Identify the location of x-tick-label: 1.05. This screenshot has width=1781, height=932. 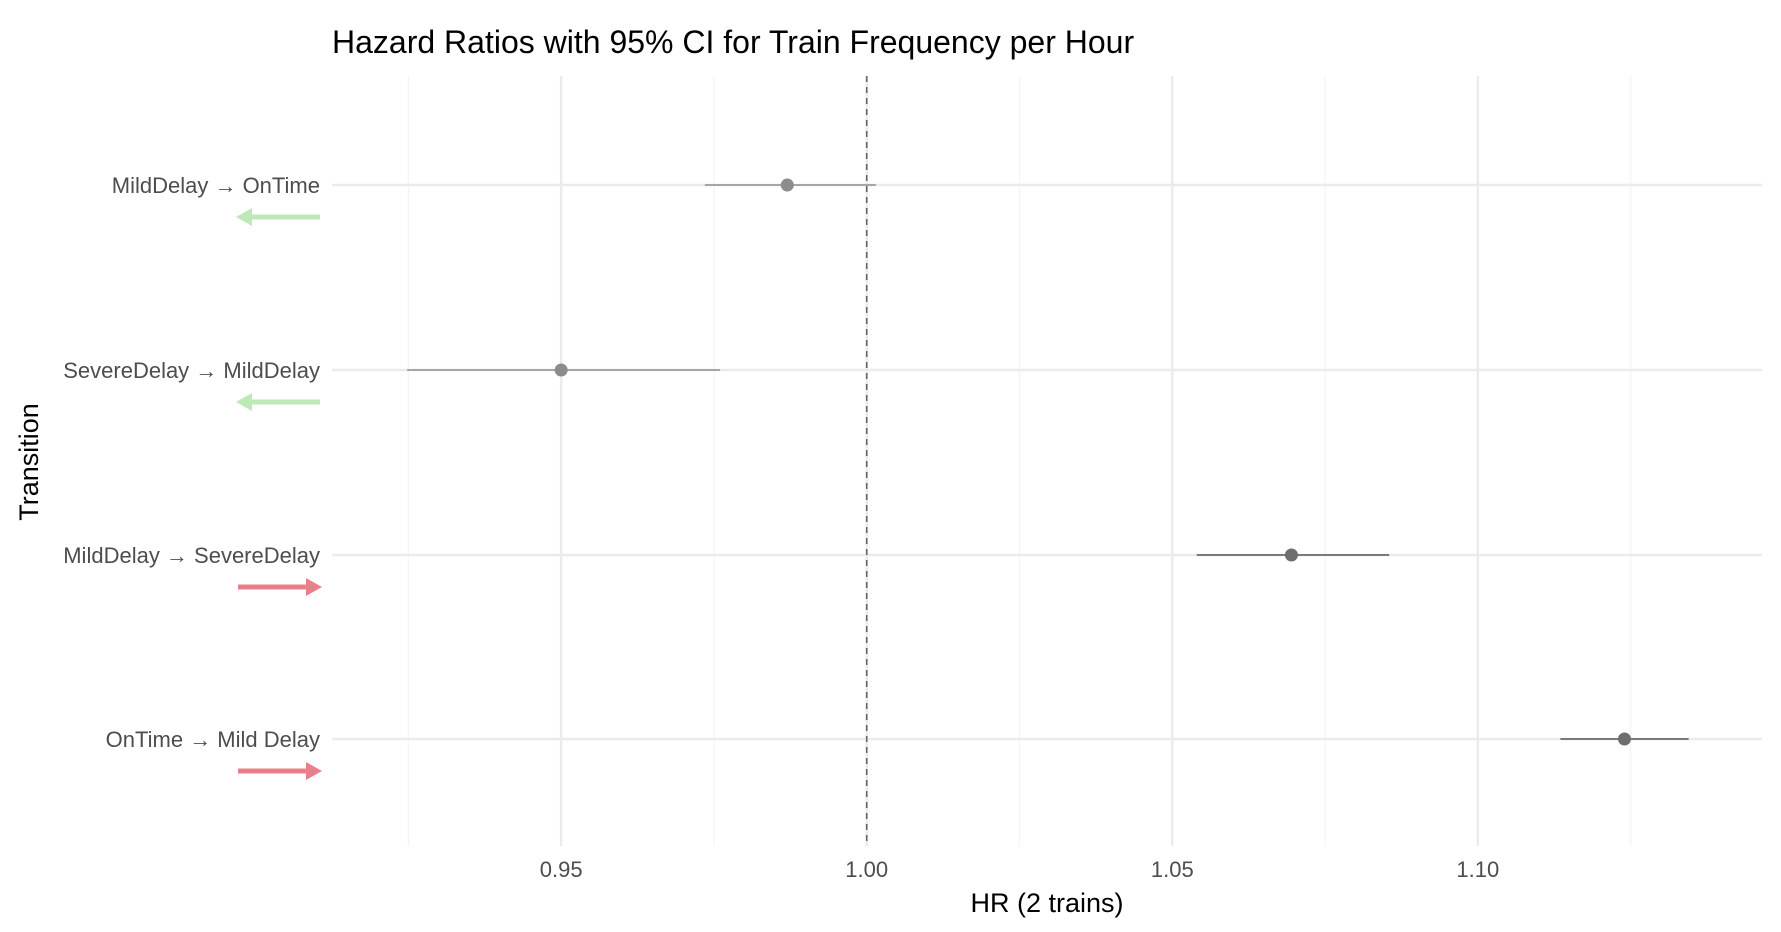
(1172, 869).